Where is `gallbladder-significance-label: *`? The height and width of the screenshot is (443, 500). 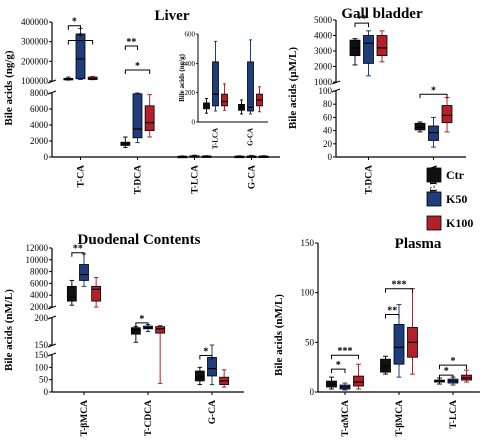 gallbladder-significance-label: * is located at coordinates (433, 90).